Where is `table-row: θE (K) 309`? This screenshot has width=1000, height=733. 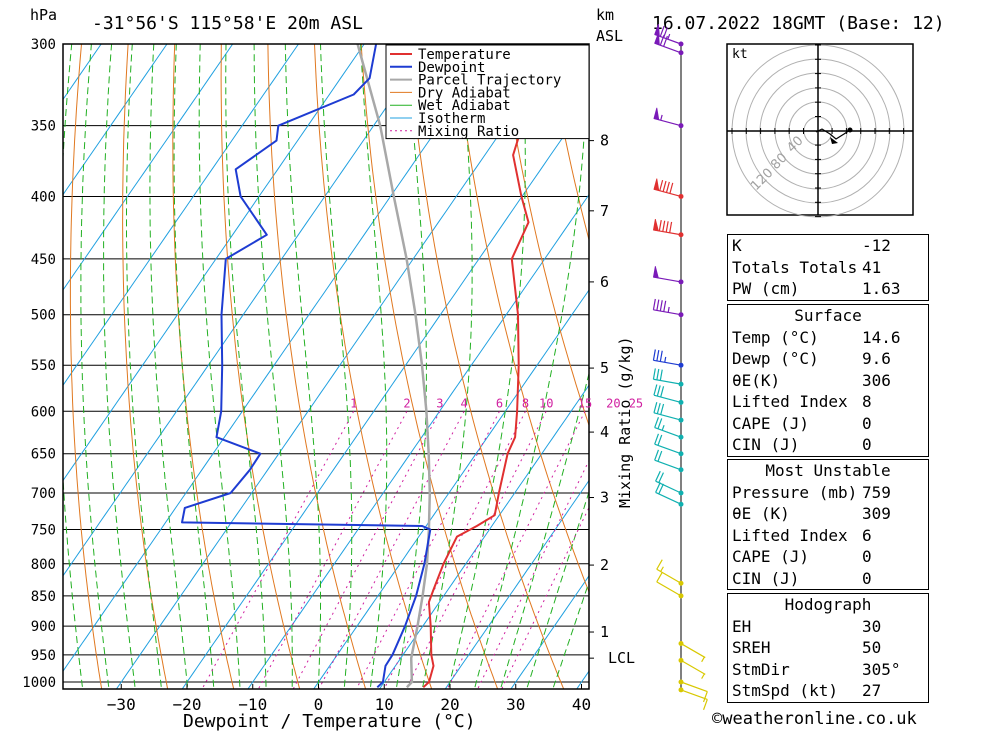
table-row: θE (K) 309 is located at coordinates (828, 514).